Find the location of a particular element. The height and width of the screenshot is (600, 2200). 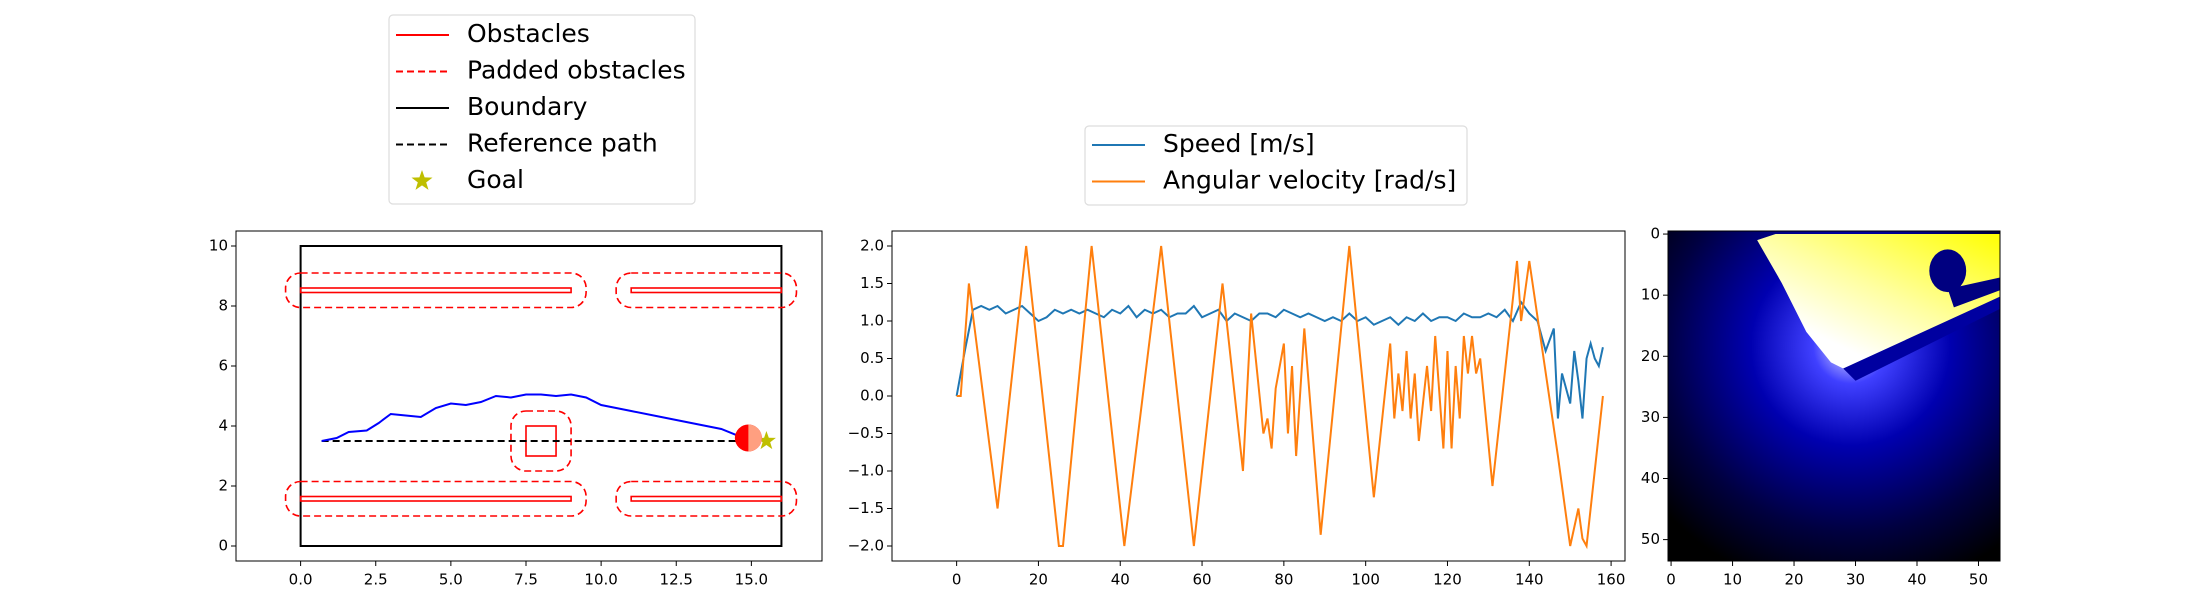

y-tick-label: 20 is located at coordinates (1650, 356).